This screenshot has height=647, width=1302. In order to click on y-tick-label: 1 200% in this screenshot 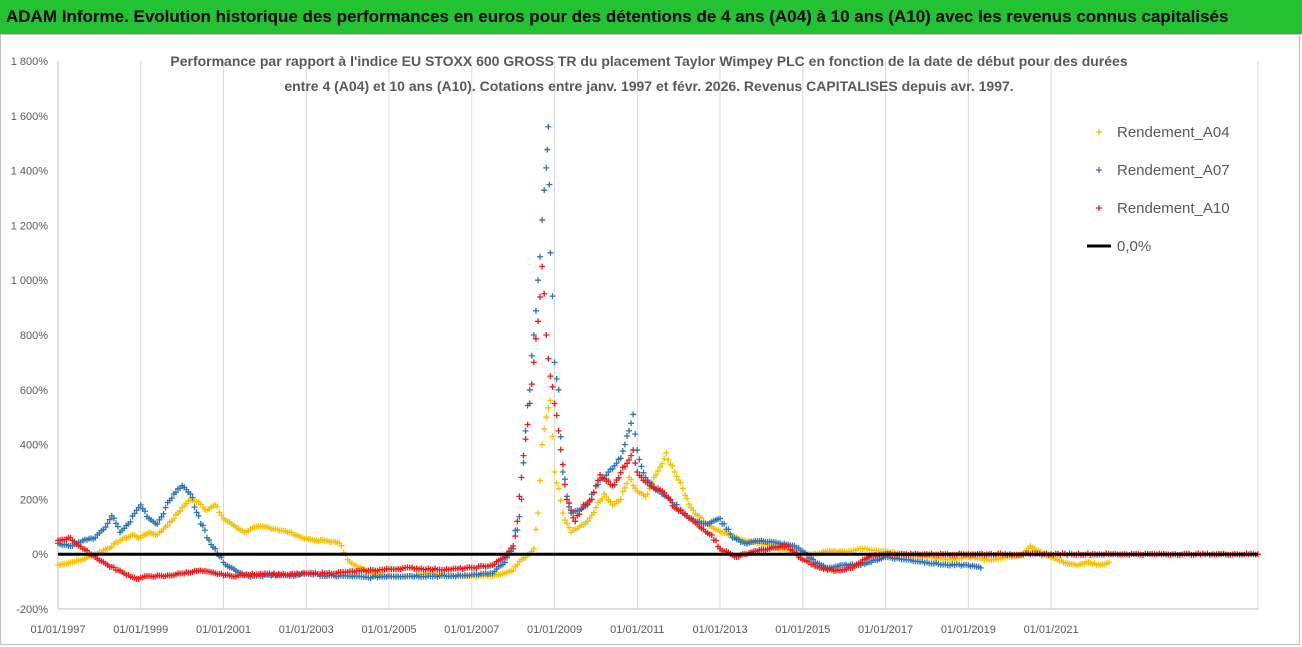, I will do `click(30, 226)`.